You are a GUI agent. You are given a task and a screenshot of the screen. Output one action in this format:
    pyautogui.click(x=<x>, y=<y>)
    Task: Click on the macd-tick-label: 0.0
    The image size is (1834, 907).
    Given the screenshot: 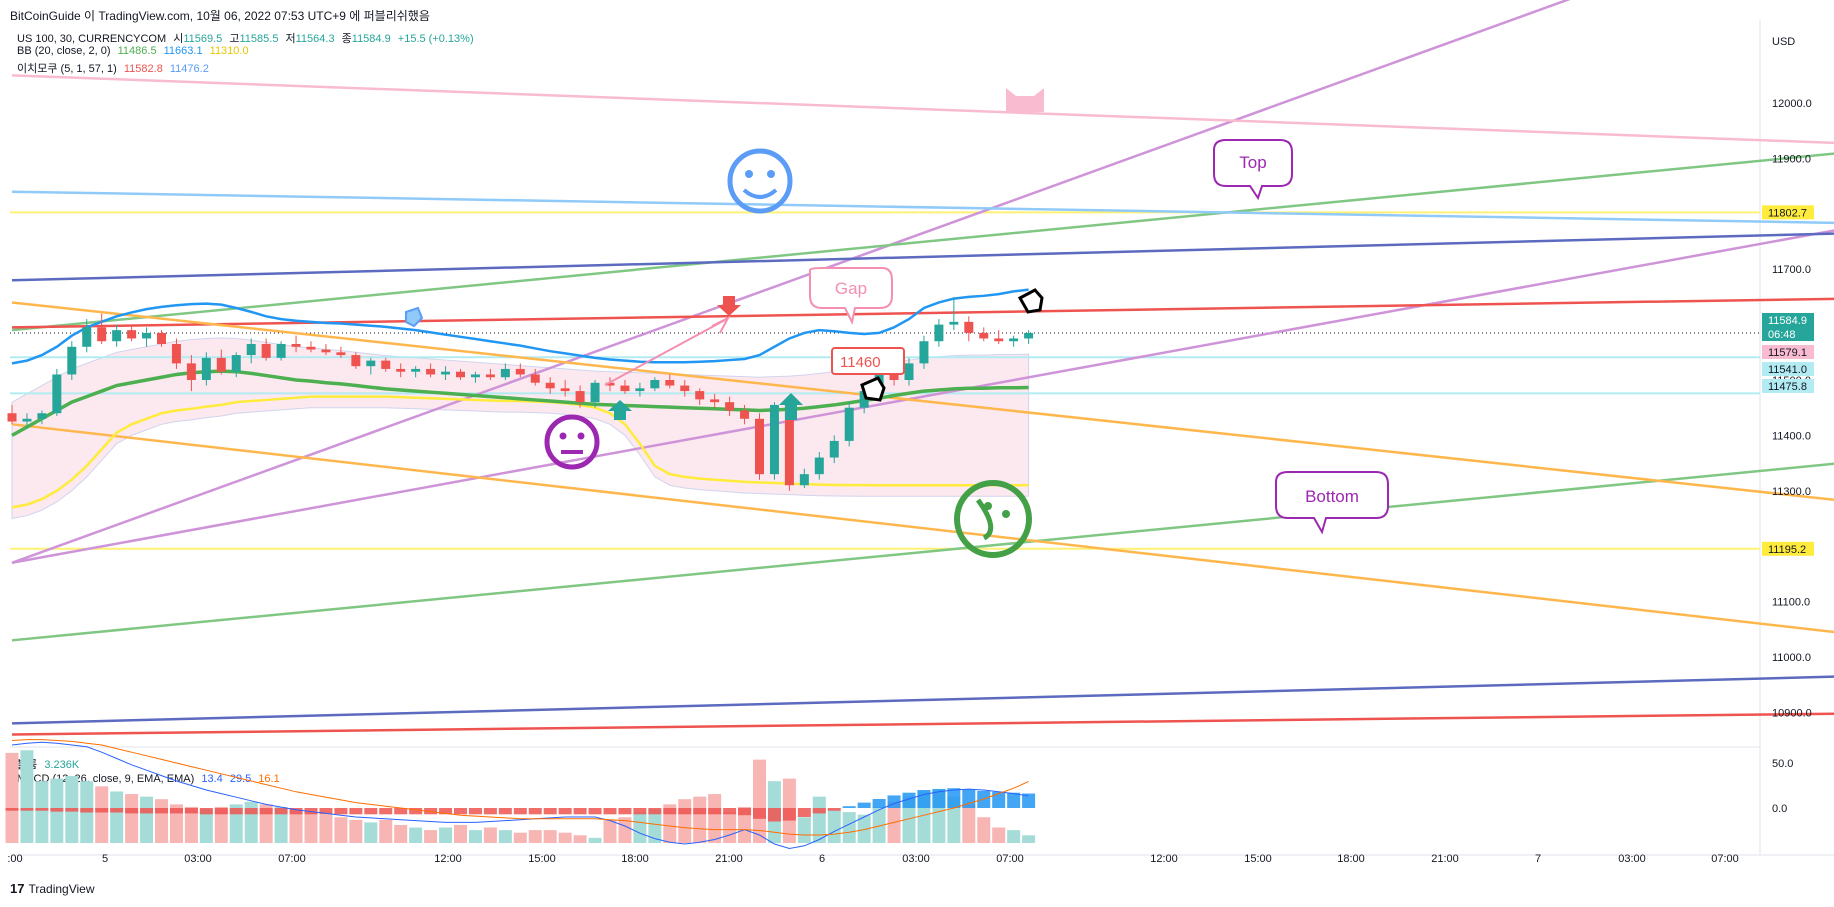 What is the action you would take?
    pyautogui.click(x=1779, y=809)
    